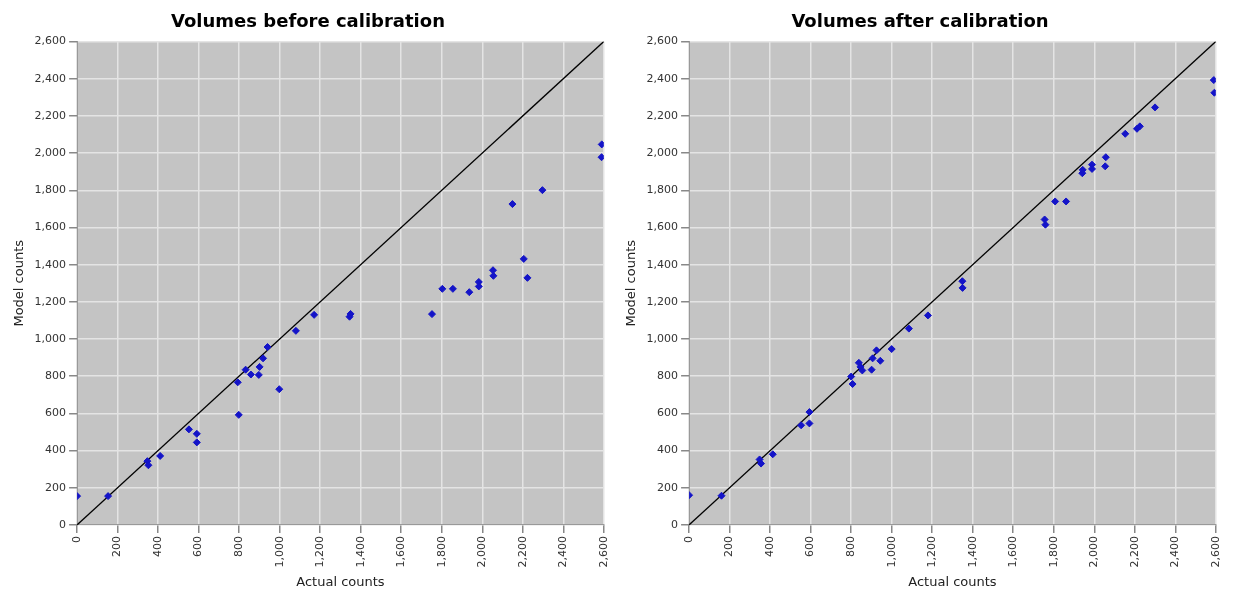 Image resolution: width=1241 pixels, height=602 pixels. I want to click on chart-title: Volumes before calibration, so click(308, 21).